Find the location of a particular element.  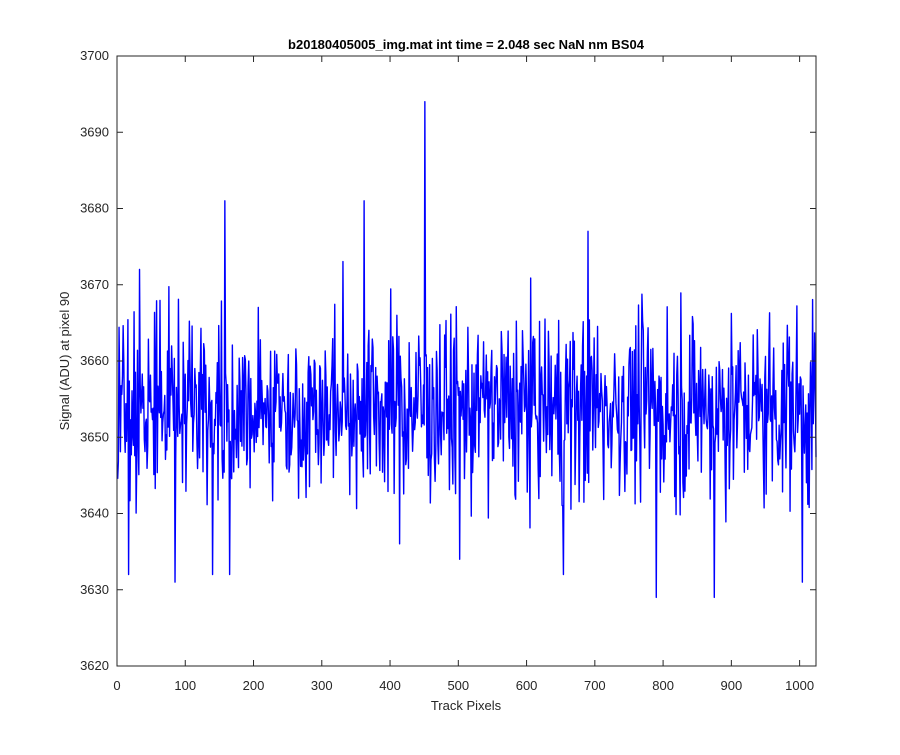

y-tick-label: 3680 is located at coordinates (94, 208).